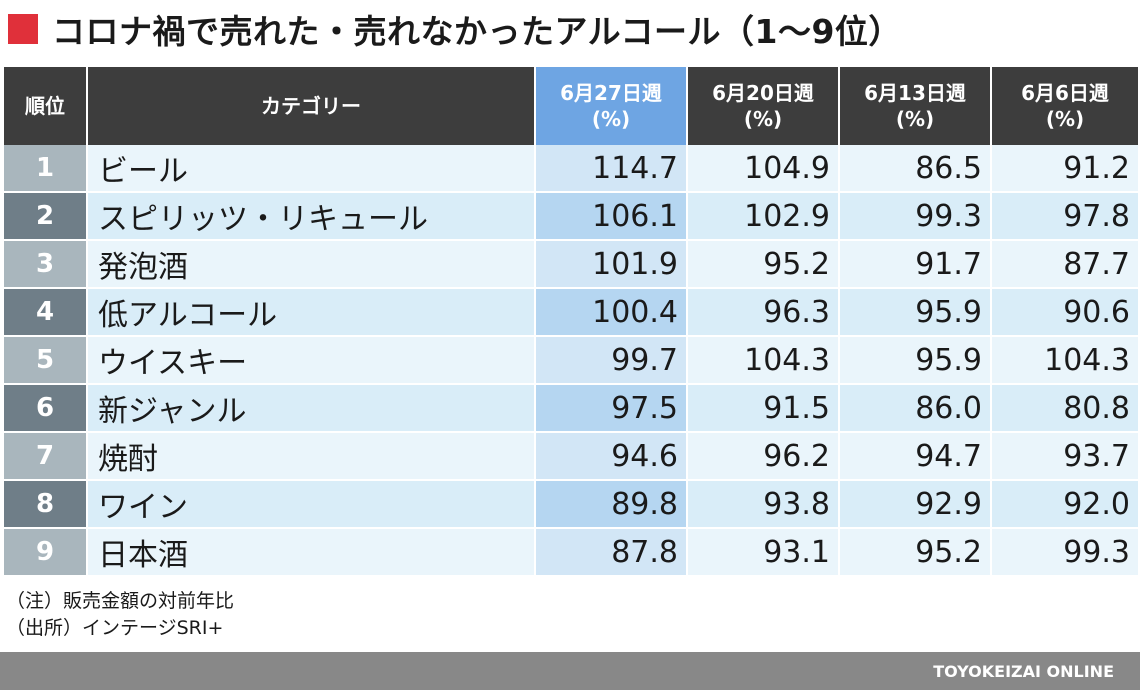 This screenshot has height=690, width=1140. What do you see at coordinates (763, 313) in the screenshot?
I see `value-cell: 96.3` at bounding box center [763, 313].